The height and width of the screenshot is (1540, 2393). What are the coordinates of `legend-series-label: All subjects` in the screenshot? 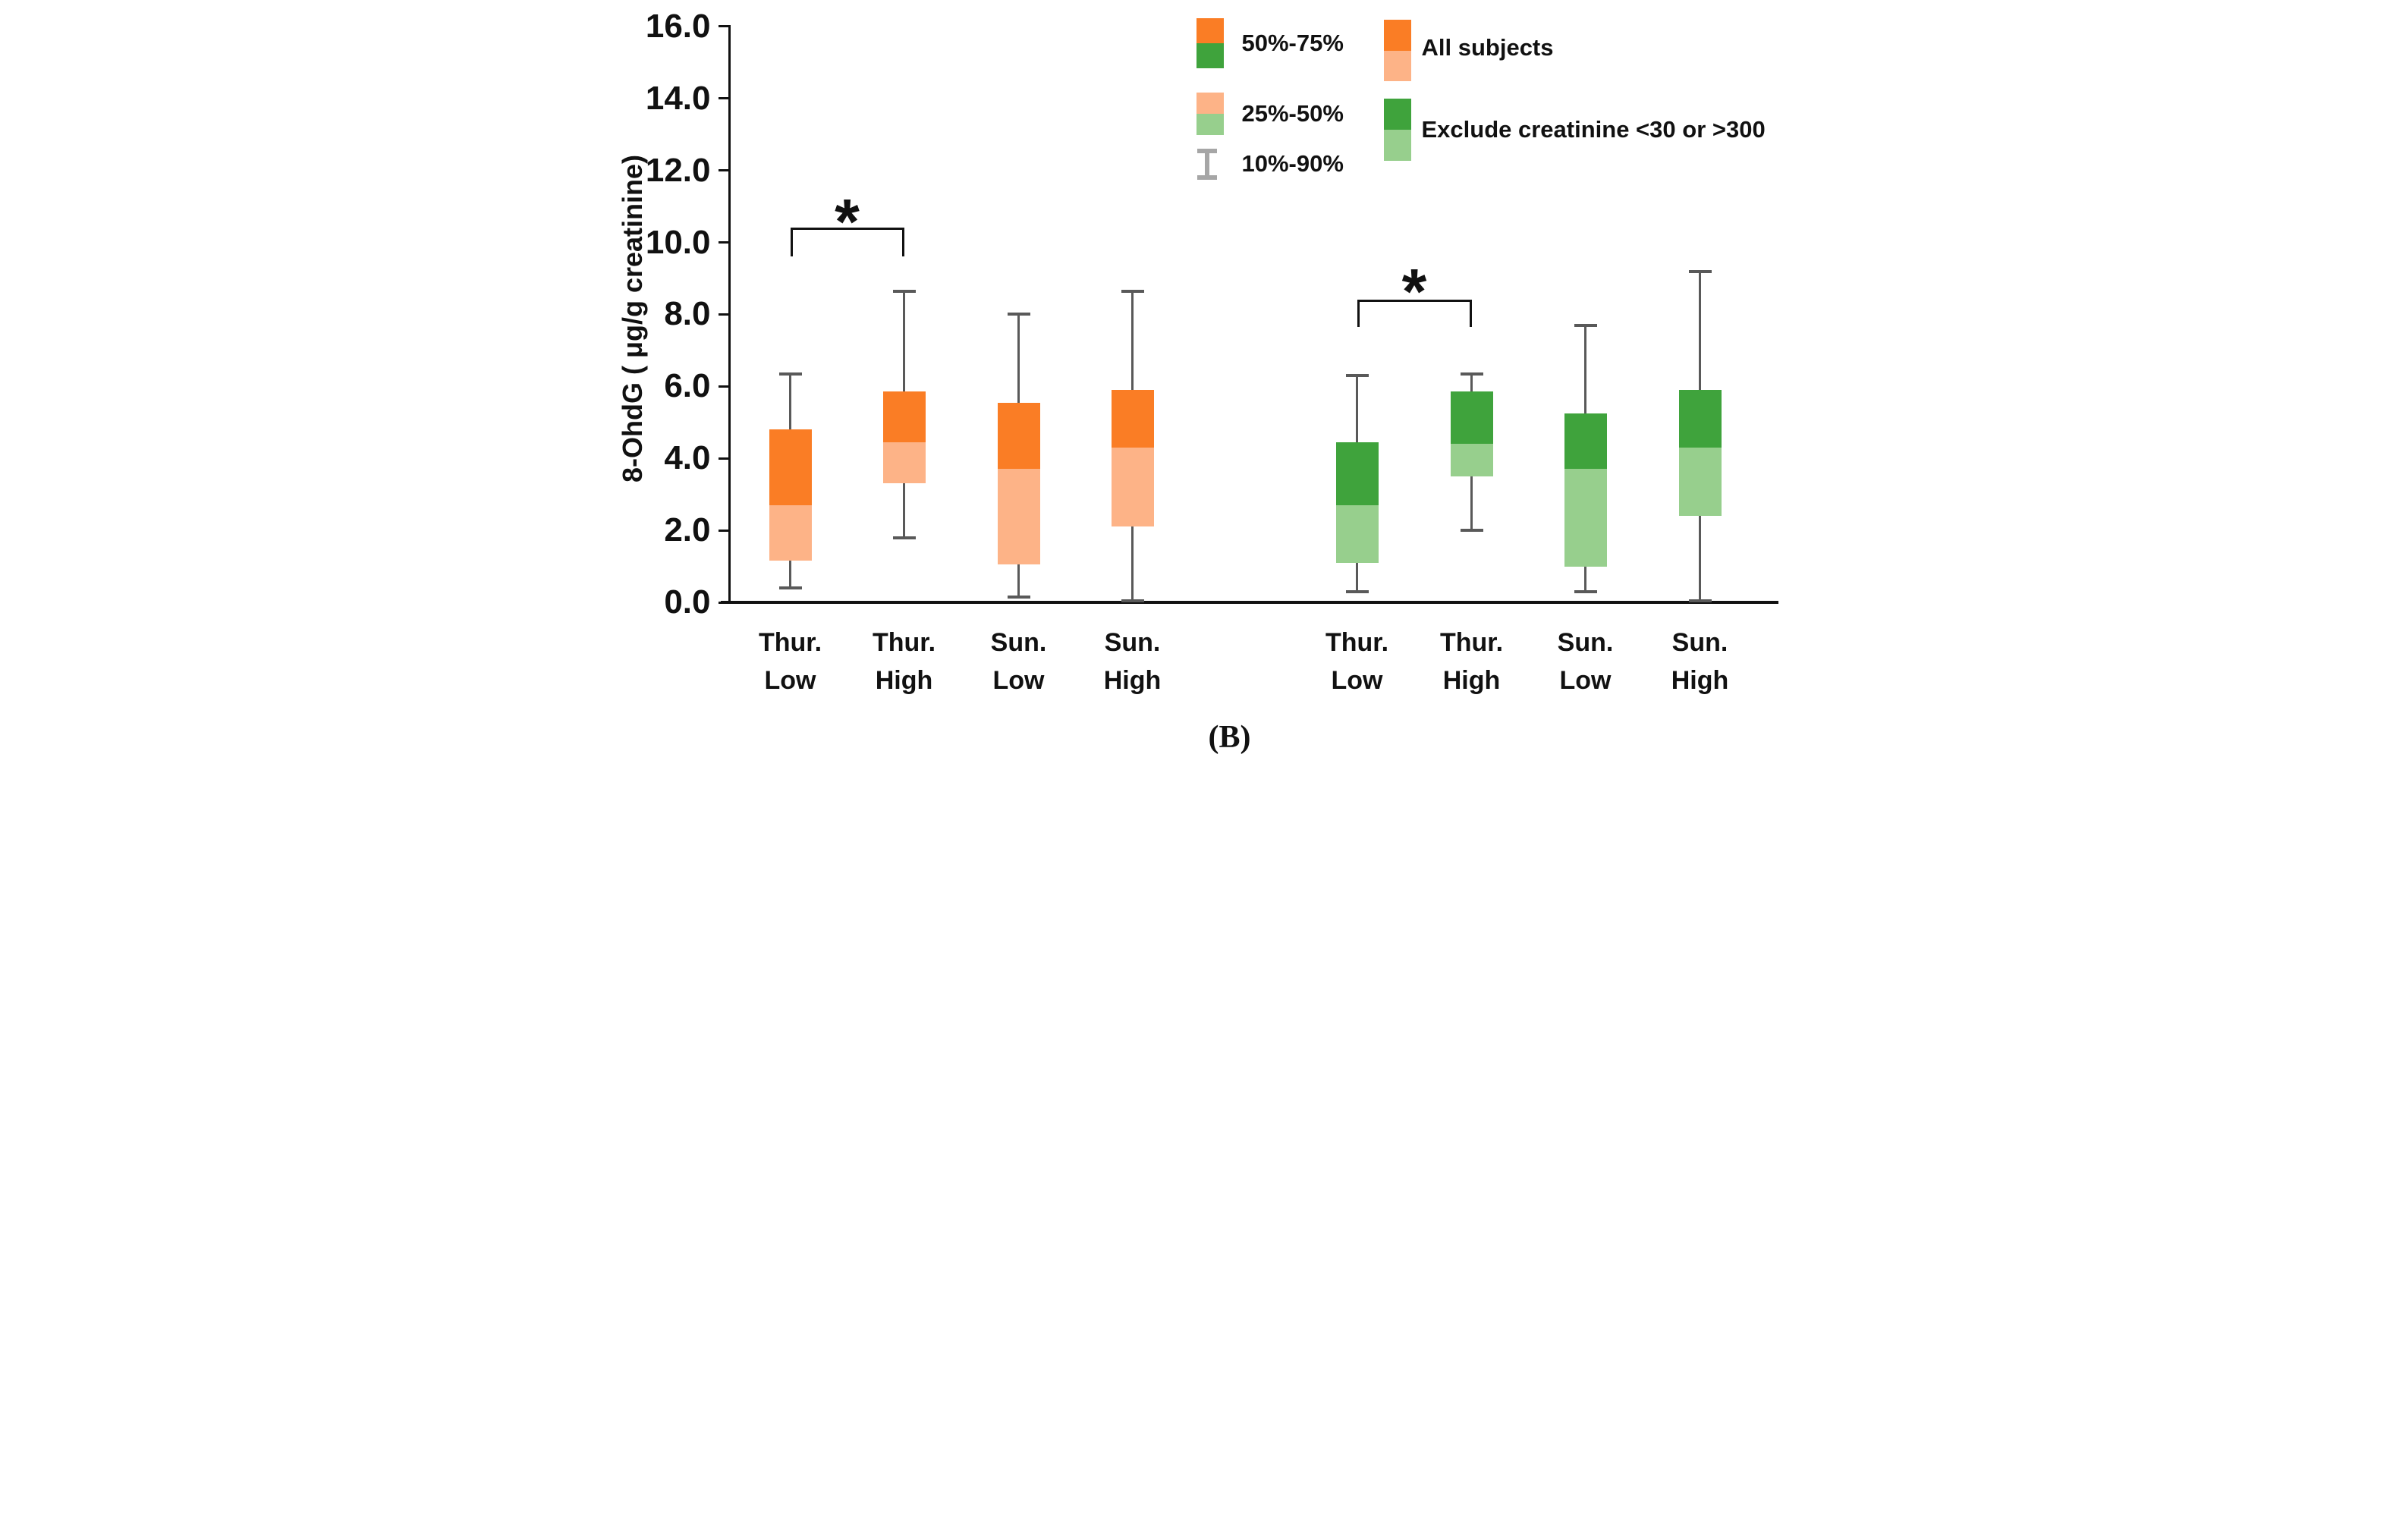 It's located at (1488, 47).